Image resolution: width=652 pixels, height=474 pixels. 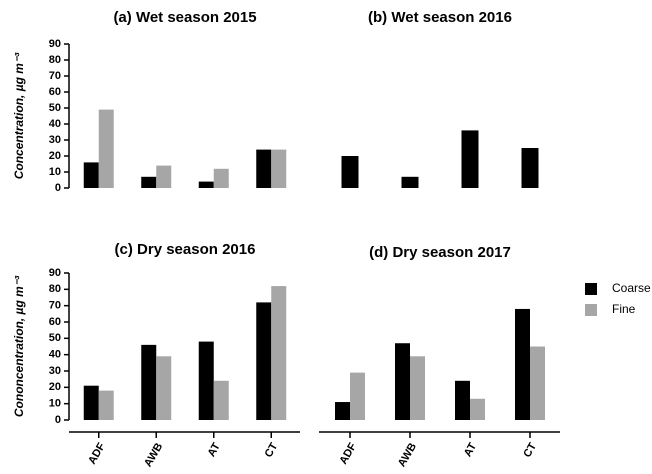 What do you see at coordinates (624, 309) in the screenshot?
I see `legend-label: Fine` at bounding box center [624, 309].